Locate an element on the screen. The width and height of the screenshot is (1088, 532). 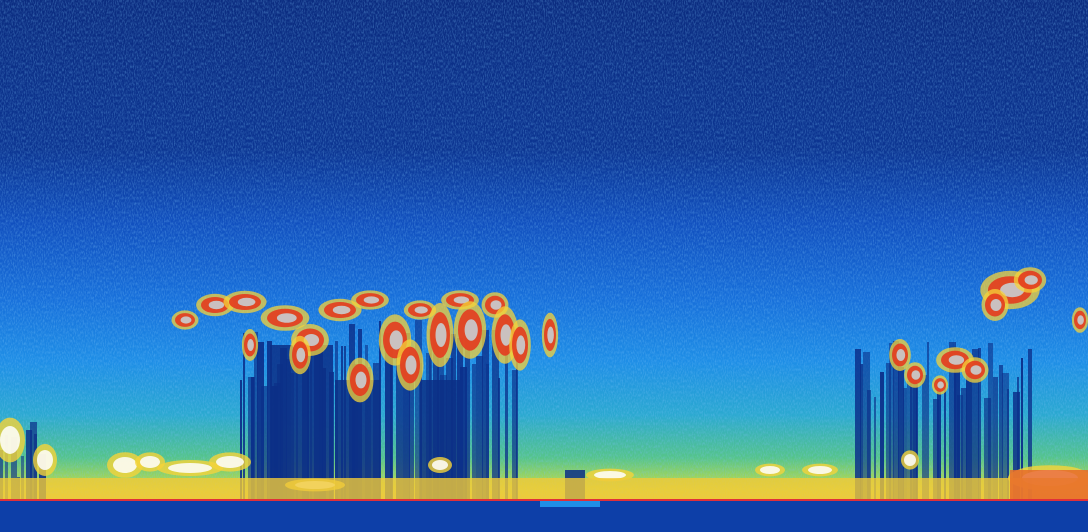
surface-hotspot is located at coordinates (1049, 485).